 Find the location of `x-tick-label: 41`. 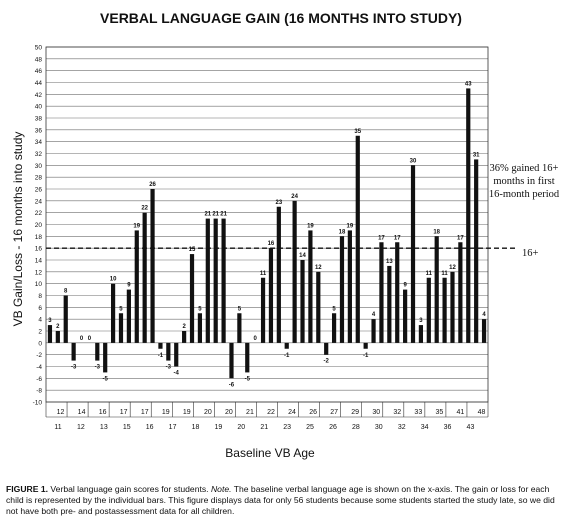

x-tick-label: 41 is located at coordinates (461, 412).